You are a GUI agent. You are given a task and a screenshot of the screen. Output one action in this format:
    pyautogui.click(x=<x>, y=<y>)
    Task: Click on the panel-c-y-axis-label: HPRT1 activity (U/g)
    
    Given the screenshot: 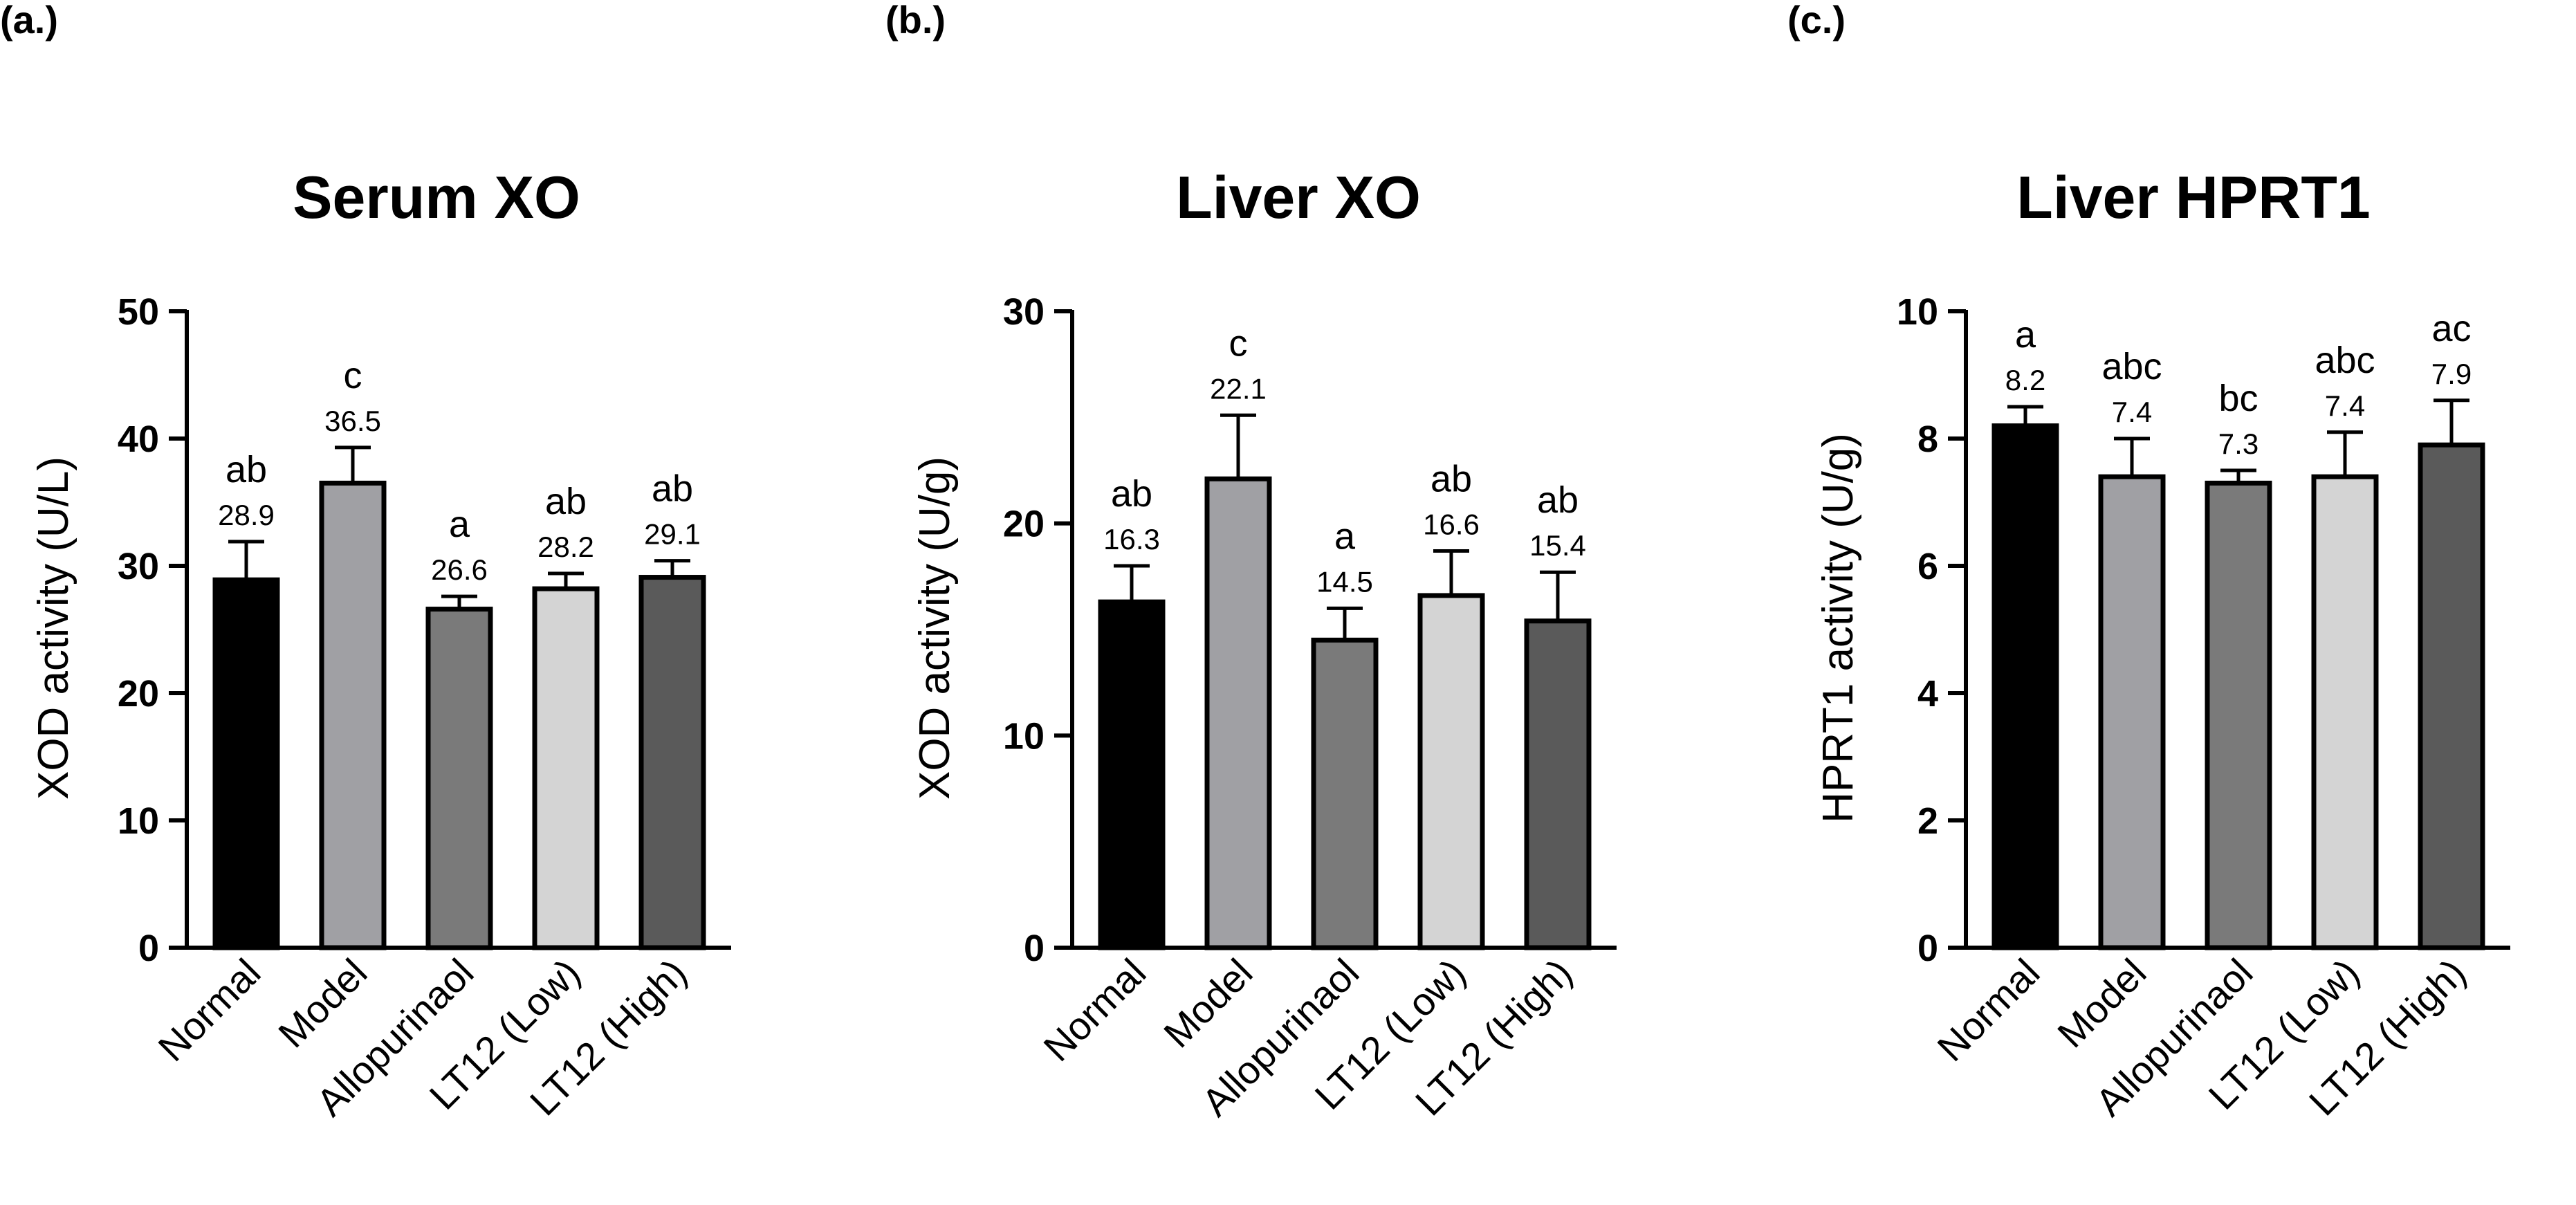 What is the action you would take?
    pyautogui.click(x=1838, y=628)
    